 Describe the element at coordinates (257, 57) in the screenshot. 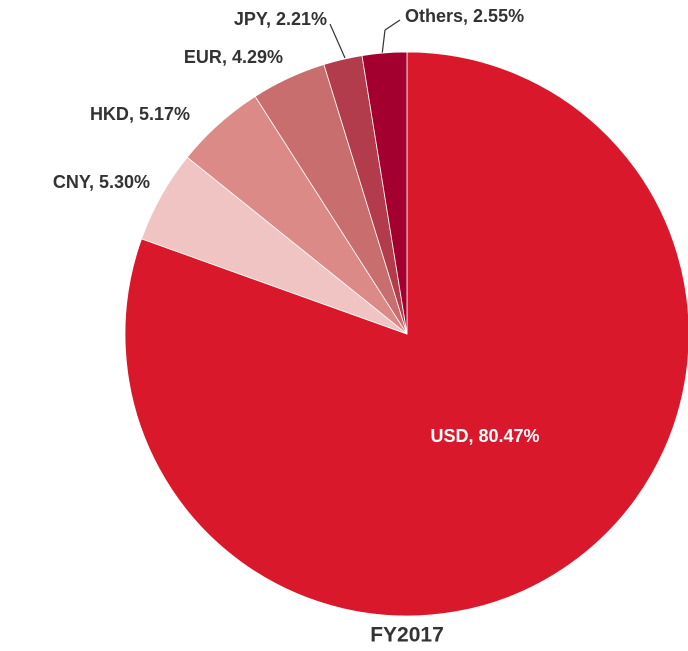

I see `value-label: 4.29%` at that location.